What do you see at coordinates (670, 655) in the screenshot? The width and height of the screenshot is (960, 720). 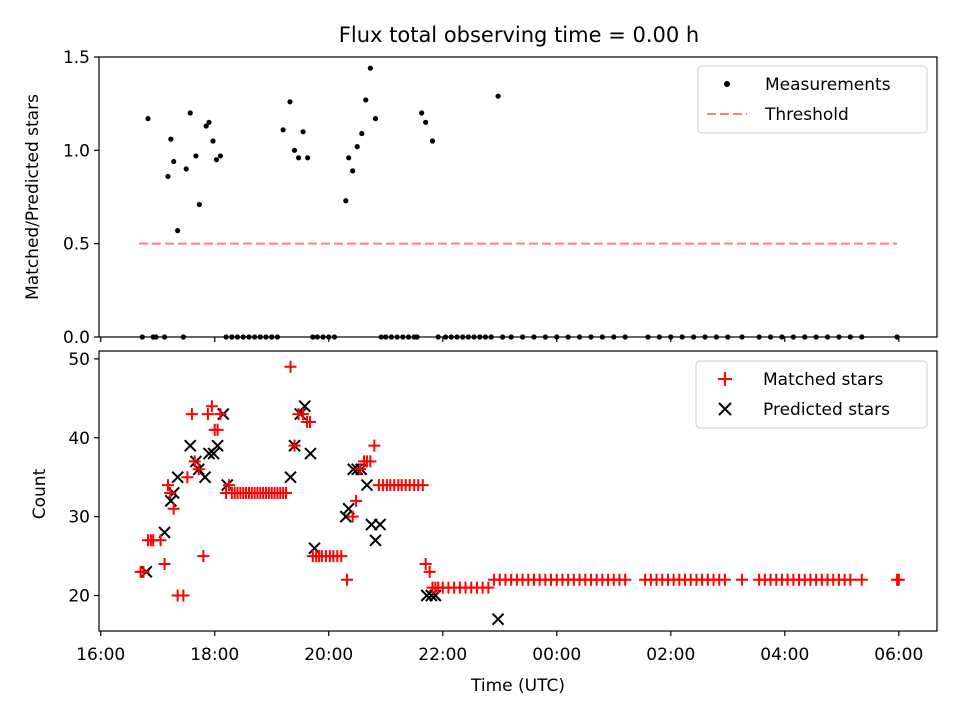 I see `count-x-tick-label: 02:00` at bounding box center [670, 655].